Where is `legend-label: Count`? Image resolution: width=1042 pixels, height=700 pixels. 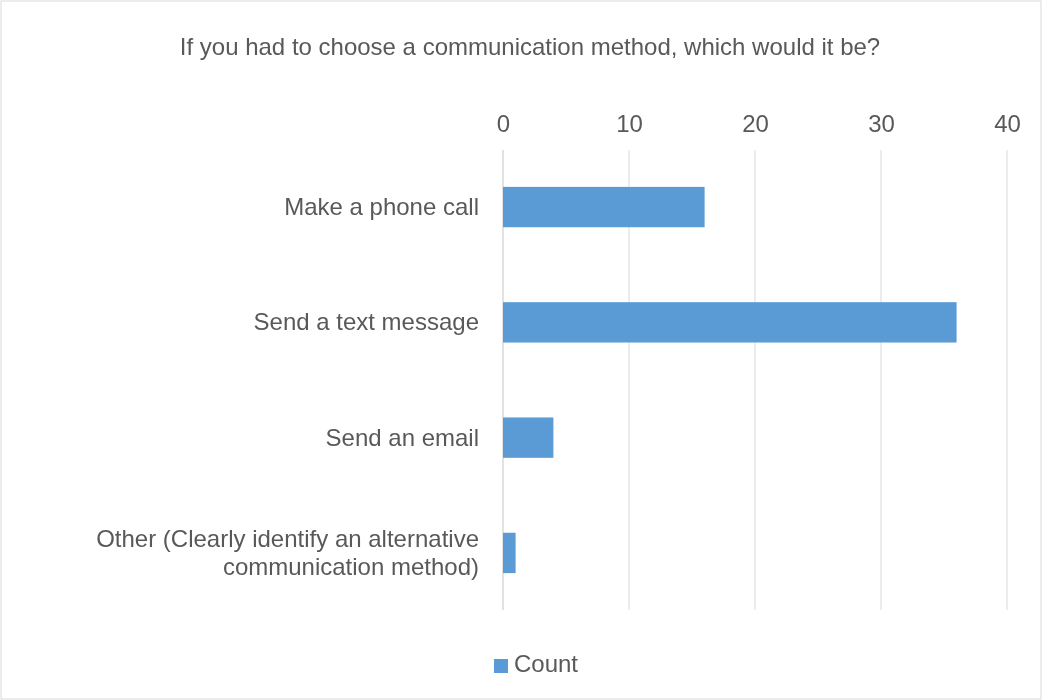
legend-label: Count is located at coordinates (546, 663).